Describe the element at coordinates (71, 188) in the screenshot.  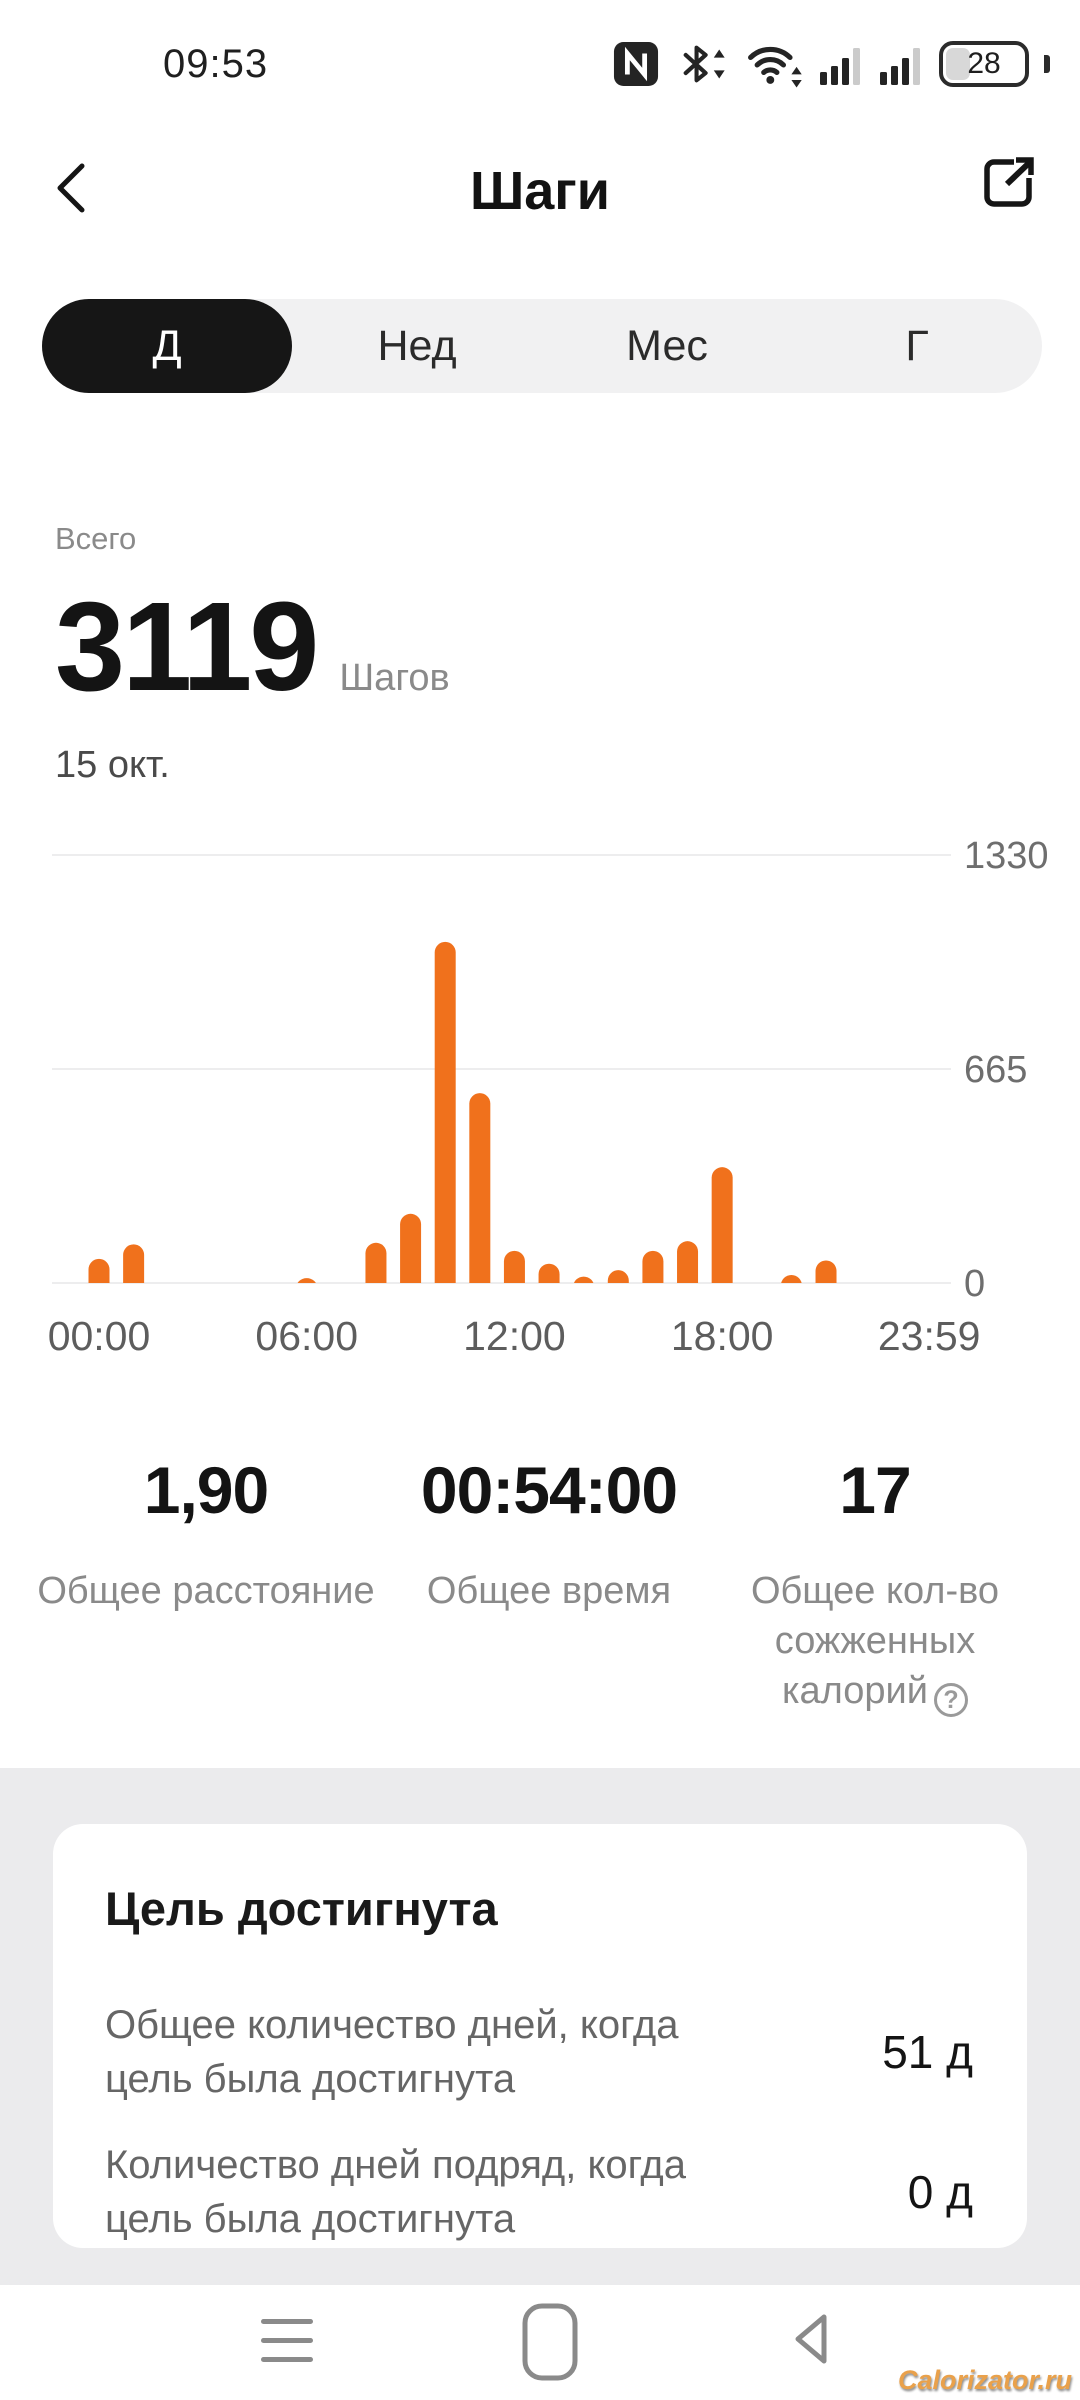
I see `chevron-left-icon` at that location.